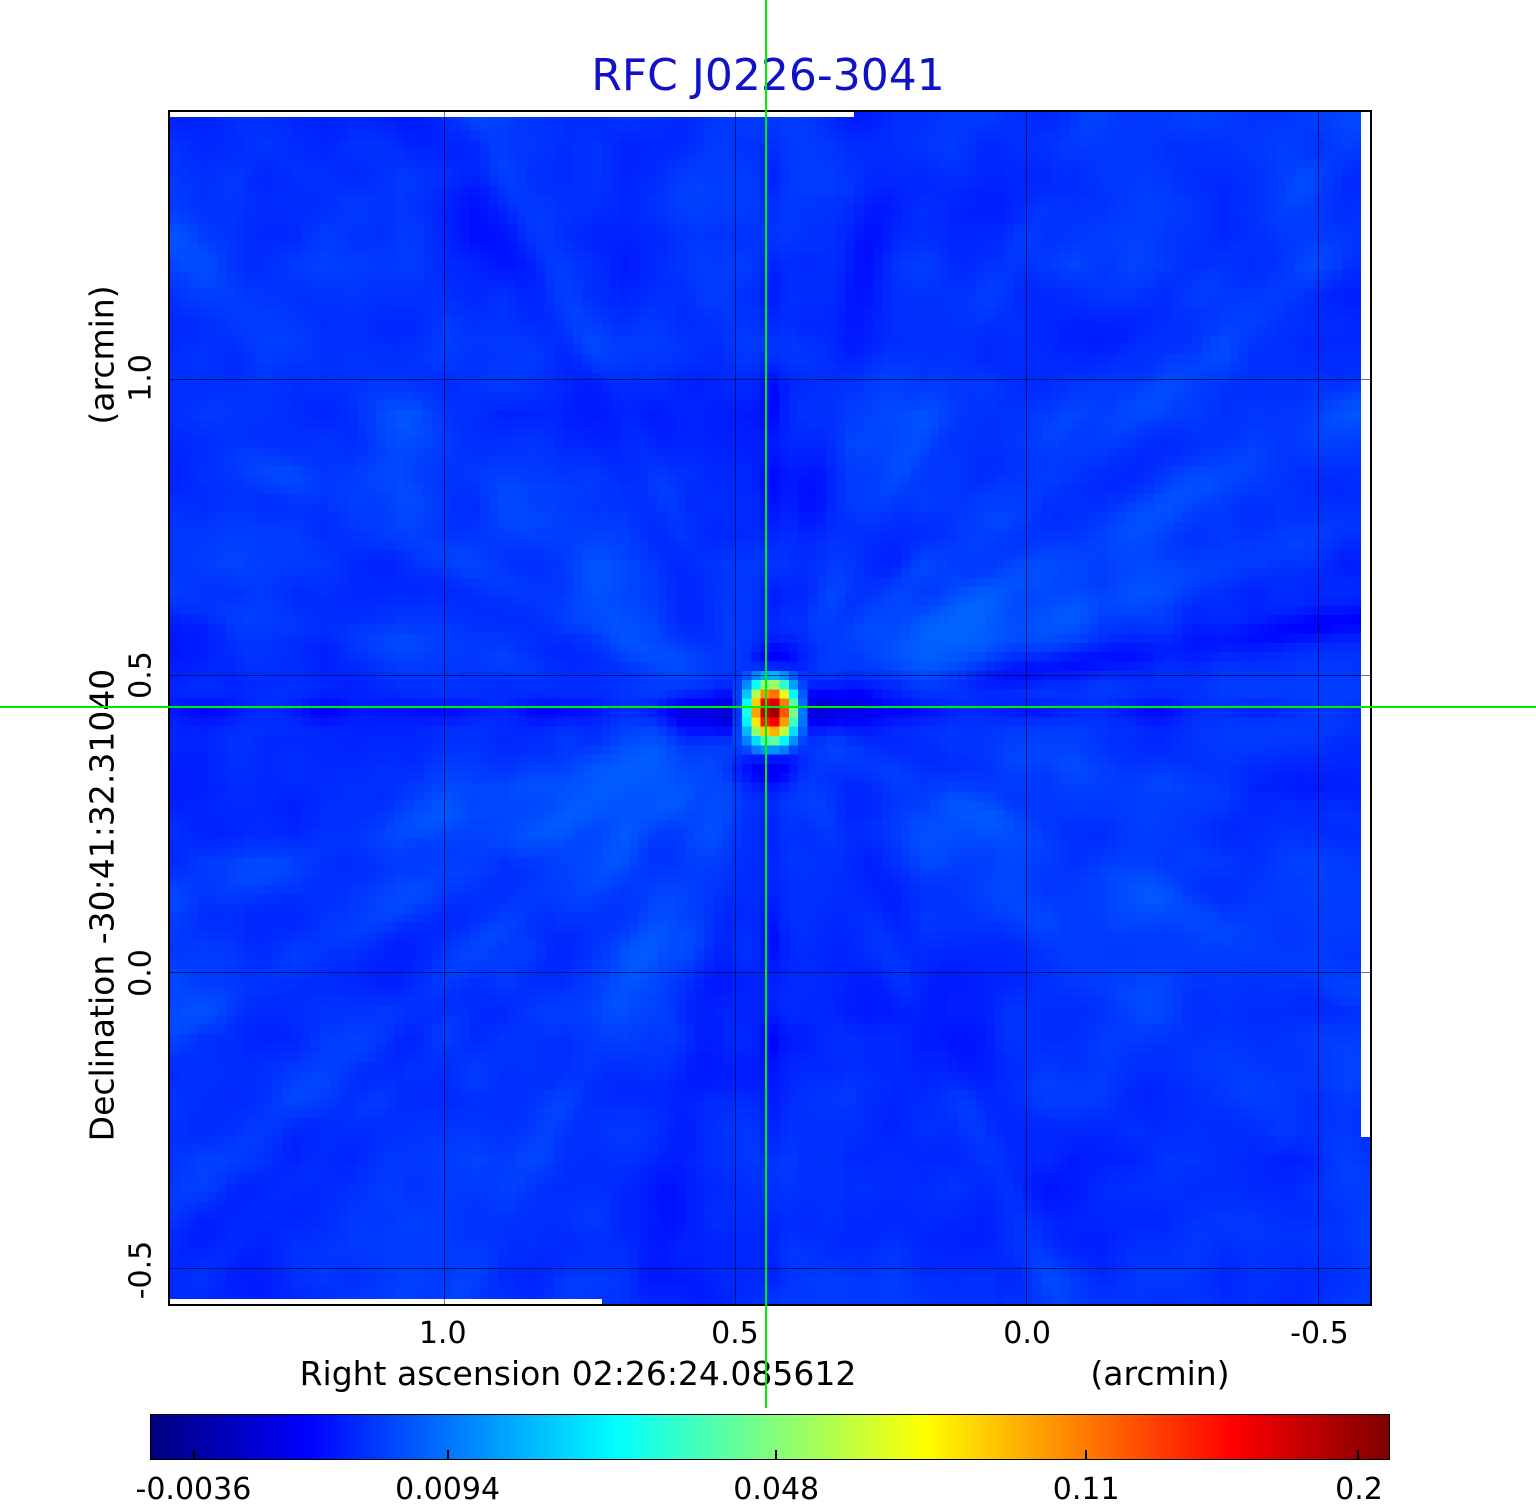 This screenshot has width=1536, height=1511. Describe the element at coordinates (1027, 1333) in the screenshot. I see `x-tick-label: 0.0` at that location.